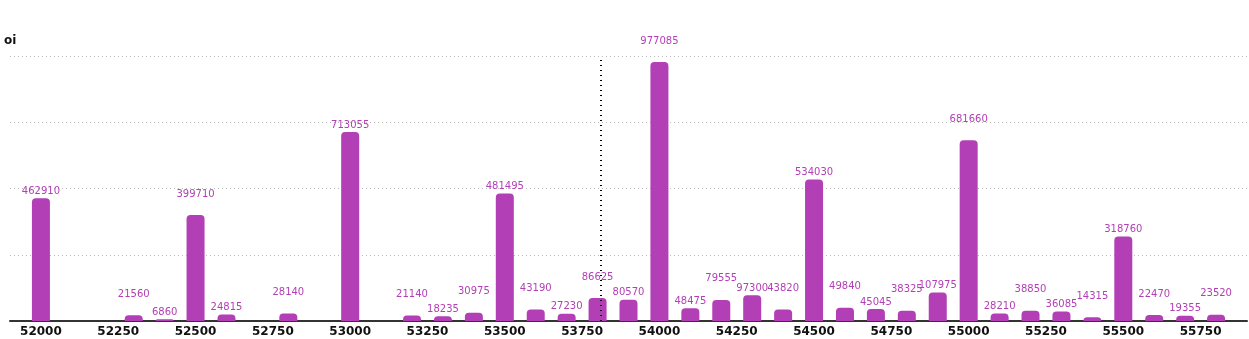  I want to click on data-label: 318760, so click(1123, 229).